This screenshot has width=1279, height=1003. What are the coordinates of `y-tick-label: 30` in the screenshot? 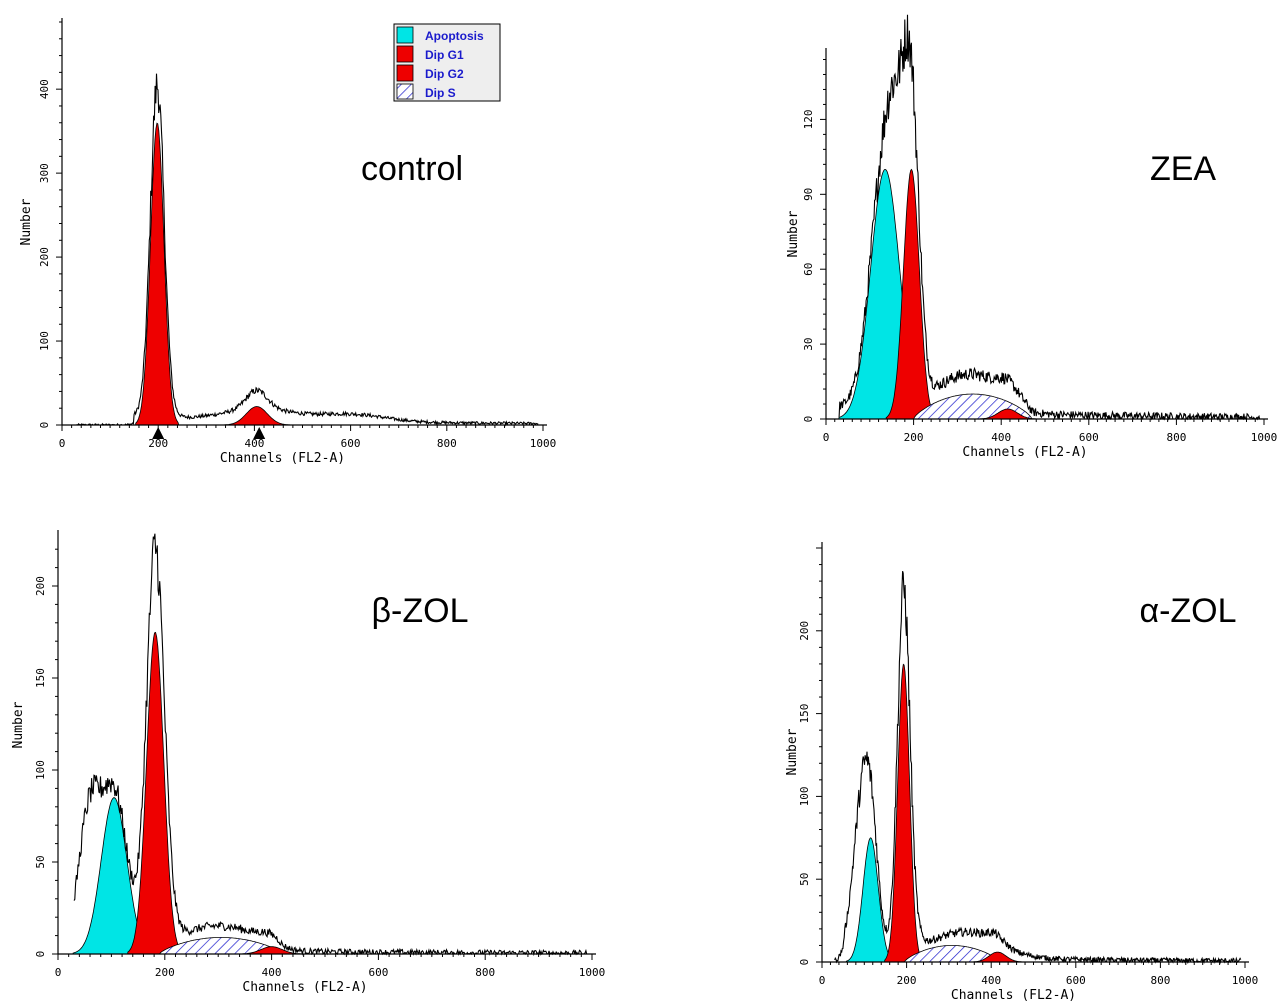 It's located at (808, 343).